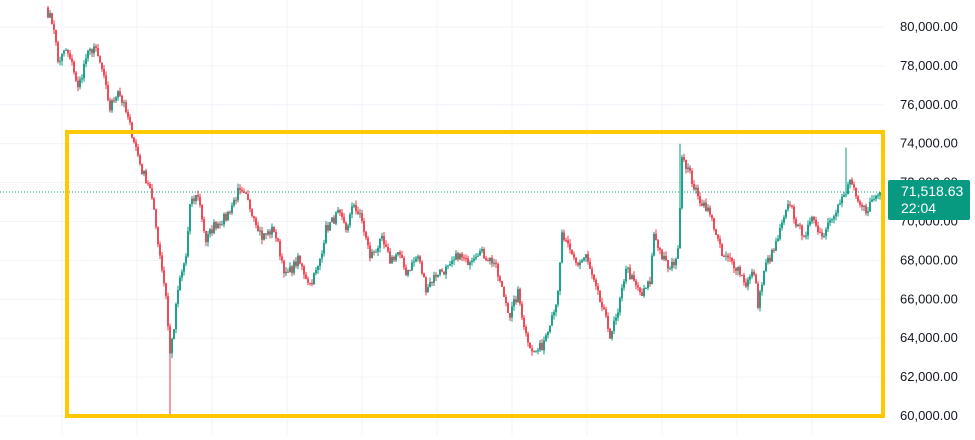 This screenshot has width=975, height=440. I want to click on candle-countdown-label: 22:04, so click(918, 208).